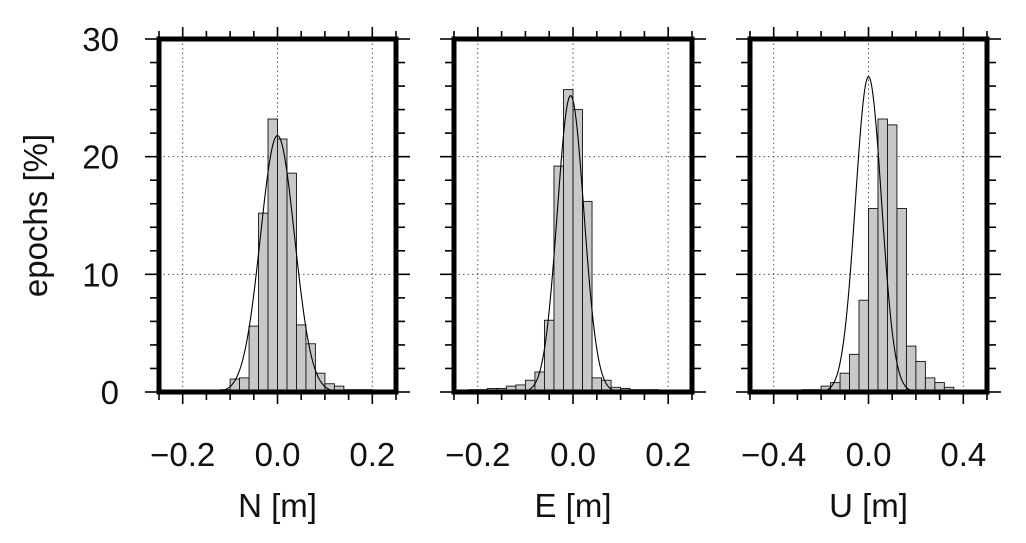 This screenshot has width=1026, height=543. I want to click on x-tick-label: 0.4, so click(963, 454).